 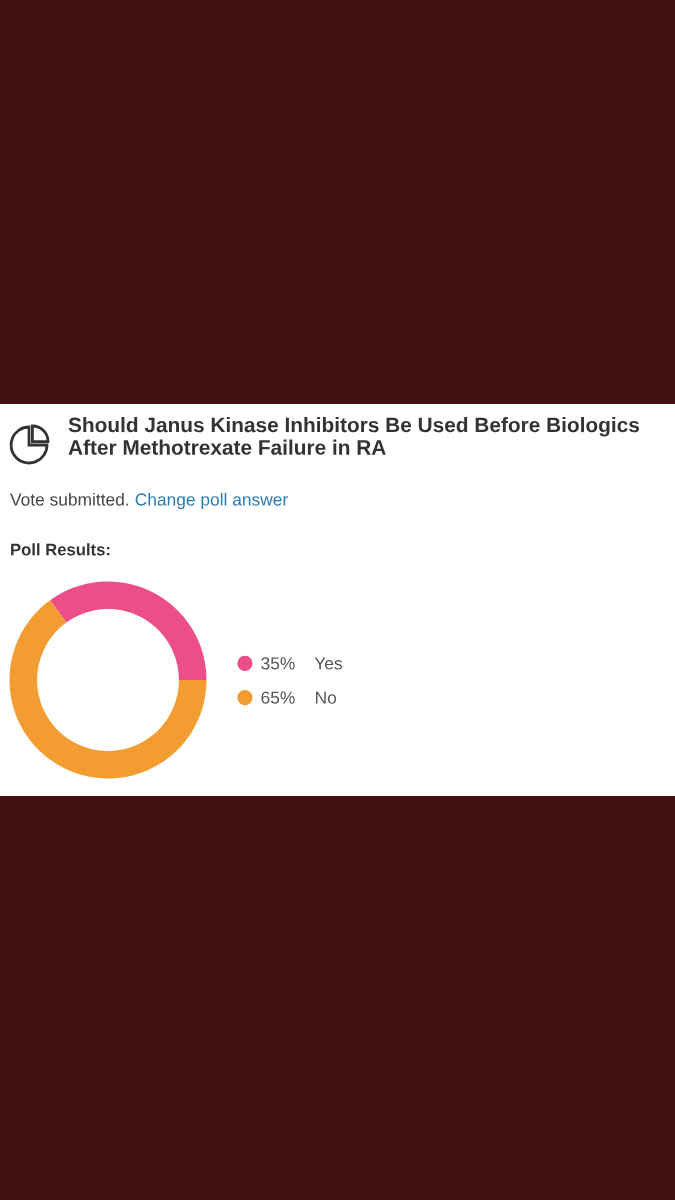 I want to click on legend-label: 35% Yes, so click(x=302, y=663).